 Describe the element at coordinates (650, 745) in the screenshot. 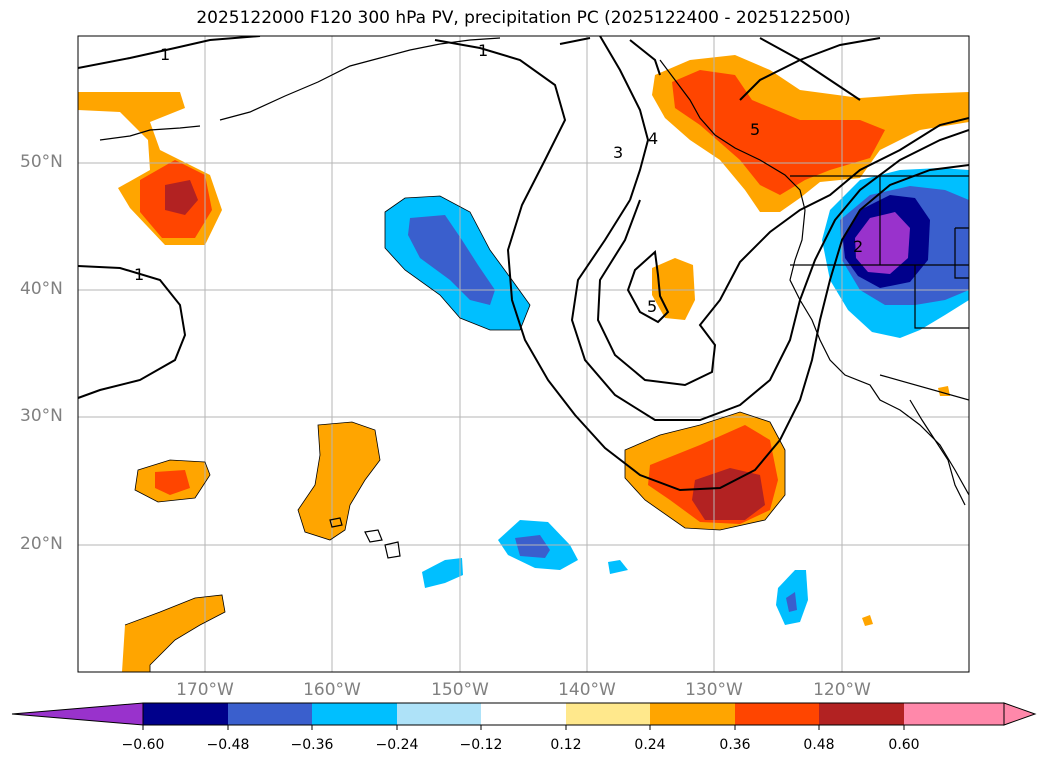

I see `colorbar-tick-label: 0.24` at that location.